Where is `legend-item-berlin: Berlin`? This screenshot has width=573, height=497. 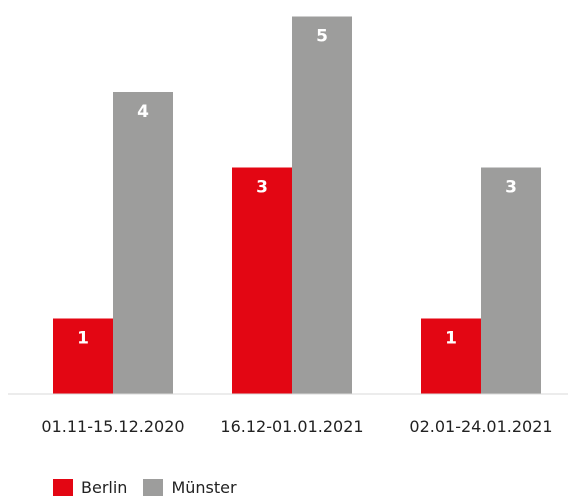 legend-item-berlin: Berlin is located at coordinates (90, 487).